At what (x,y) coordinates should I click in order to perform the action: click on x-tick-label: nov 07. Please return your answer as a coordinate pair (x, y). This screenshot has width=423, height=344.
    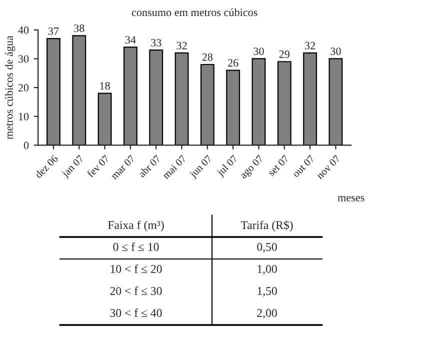
    Looking at the image, I should click on (328, 167).